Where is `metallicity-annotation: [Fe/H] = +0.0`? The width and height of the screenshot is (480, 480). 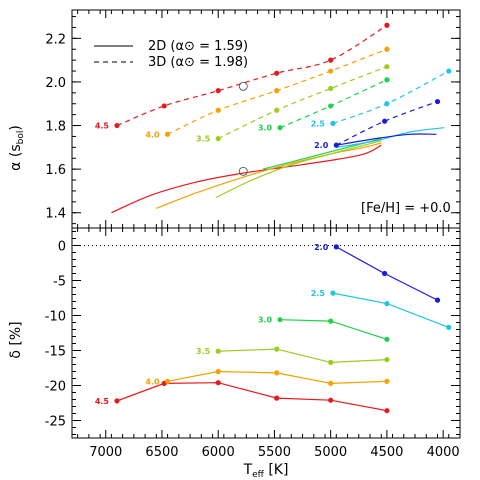 metallicity-annotation: [Fe/H] = +0.0 is located at coordinates (406, 208).